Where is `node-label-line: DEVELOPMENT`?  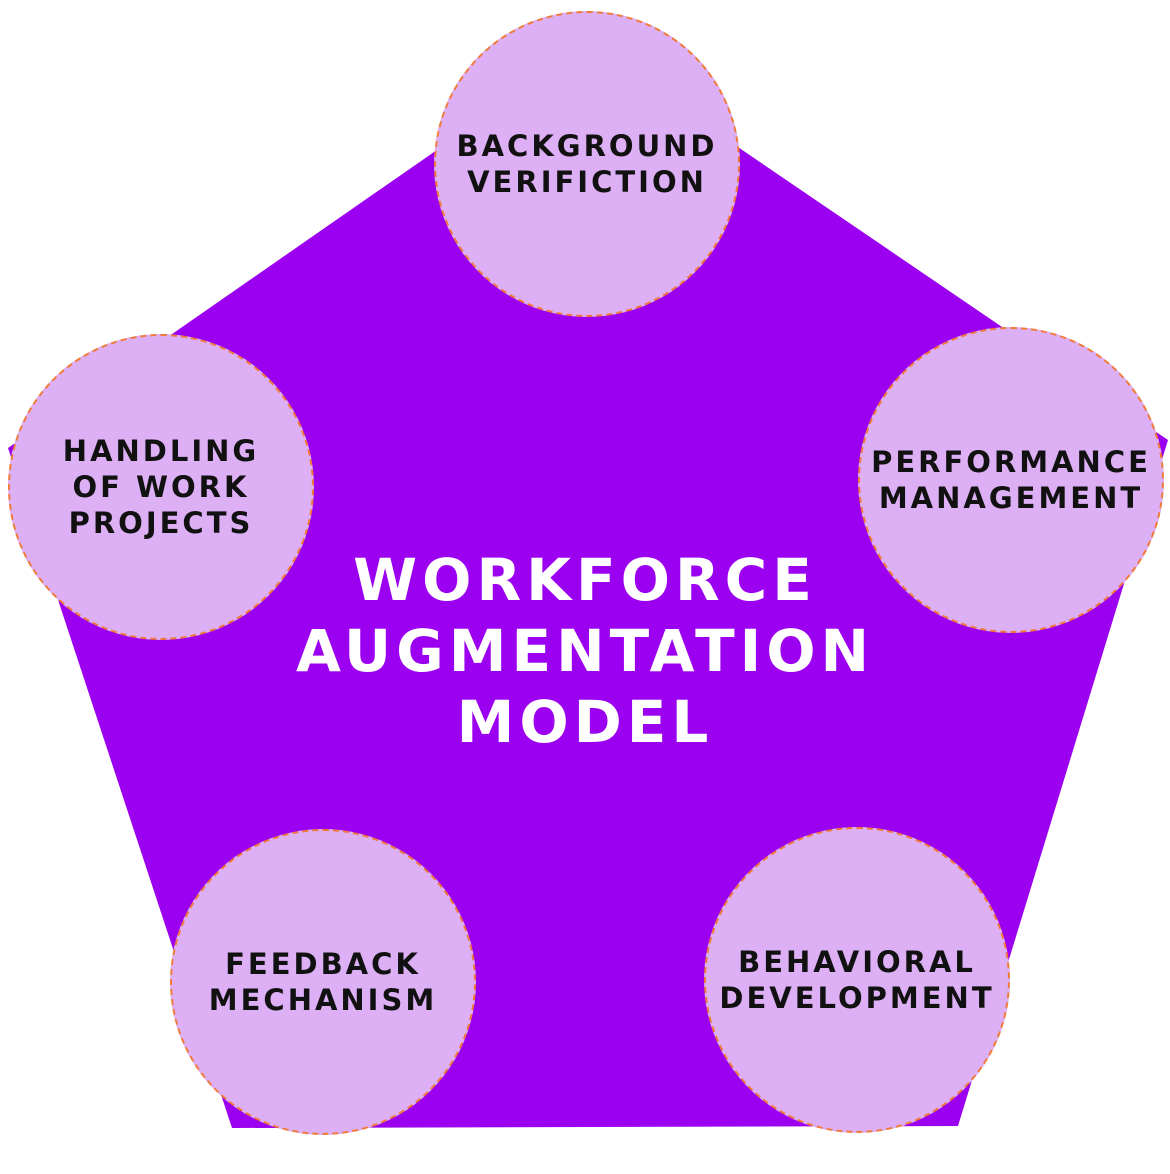
node-label-line: DEVELOPMENT is located at coordinates (857, 998).